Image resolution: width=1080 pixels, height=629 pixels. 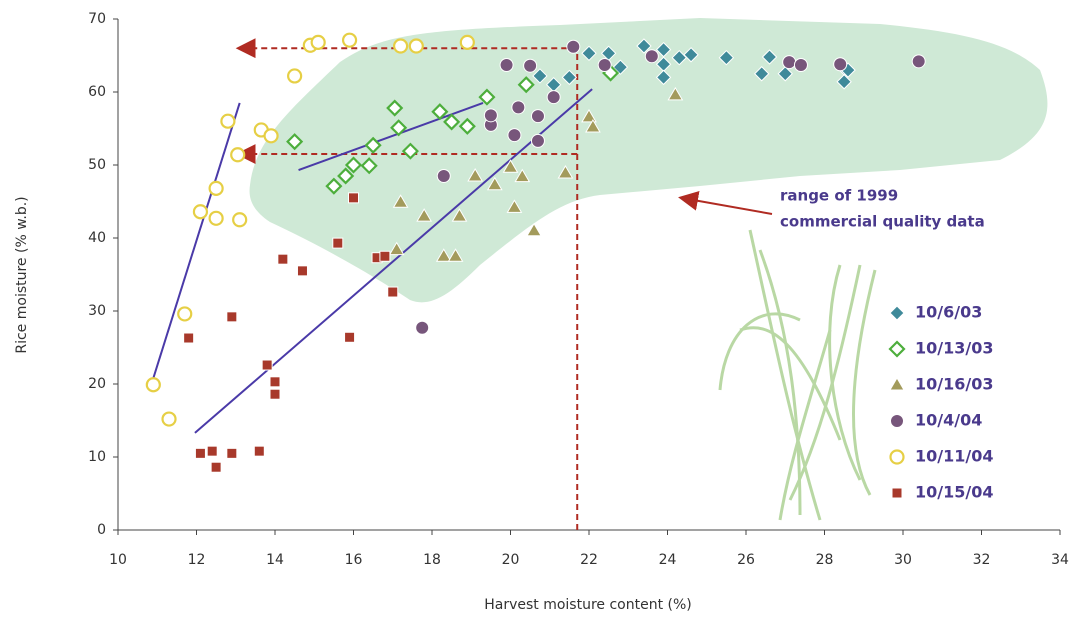 I want to click on x-tick-label: 12, so click(x=197, y=560).